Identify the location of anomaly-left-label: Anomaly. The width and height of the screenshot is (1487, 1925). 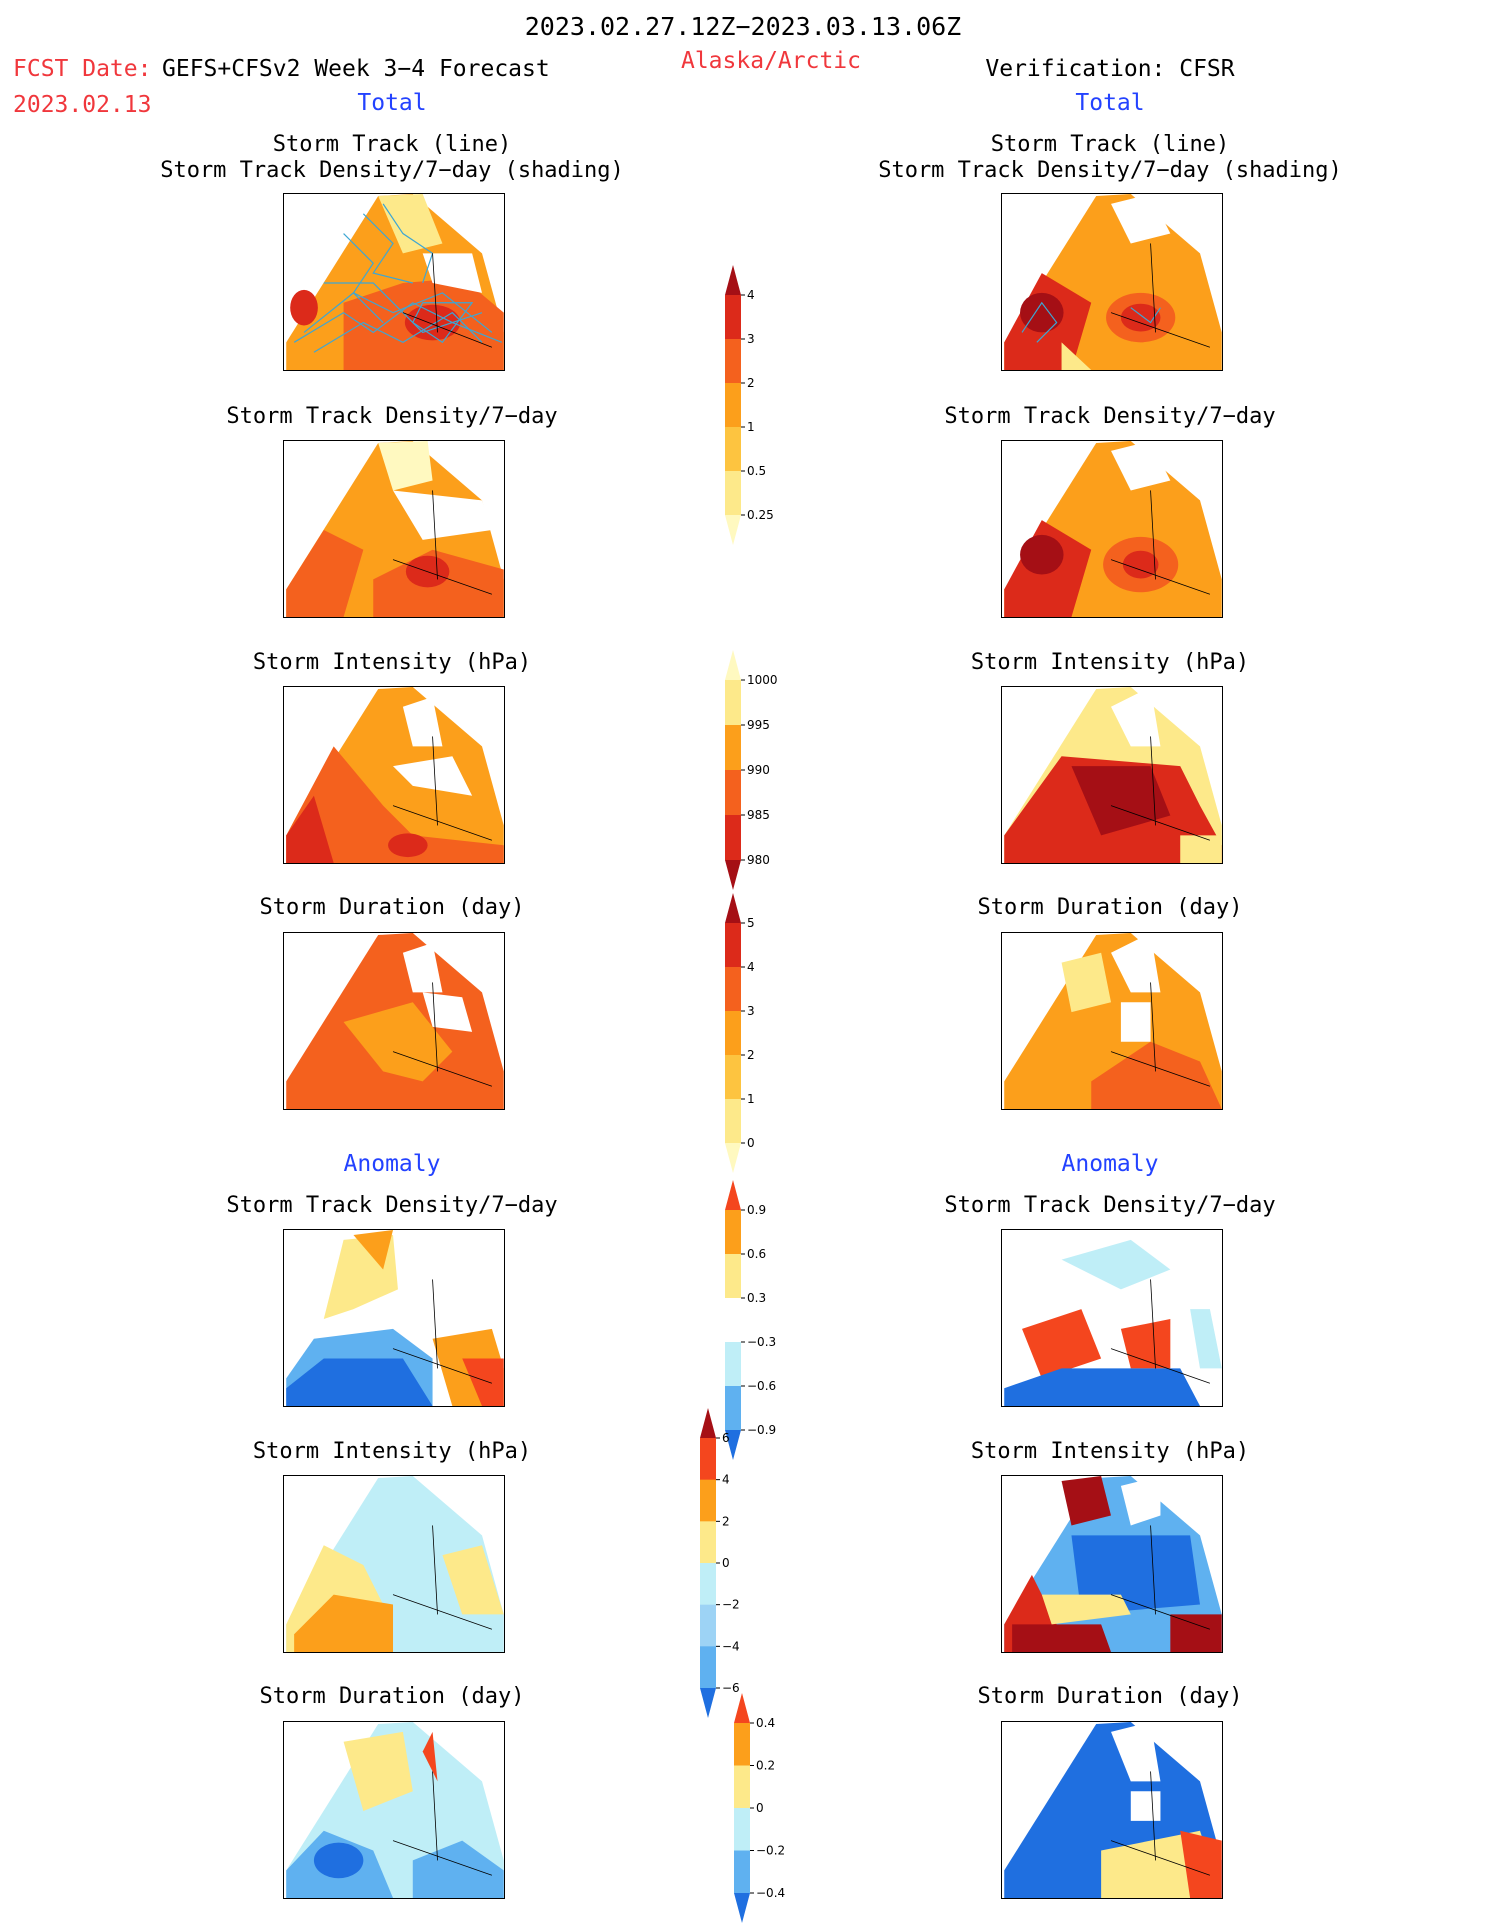
(392, 1164).